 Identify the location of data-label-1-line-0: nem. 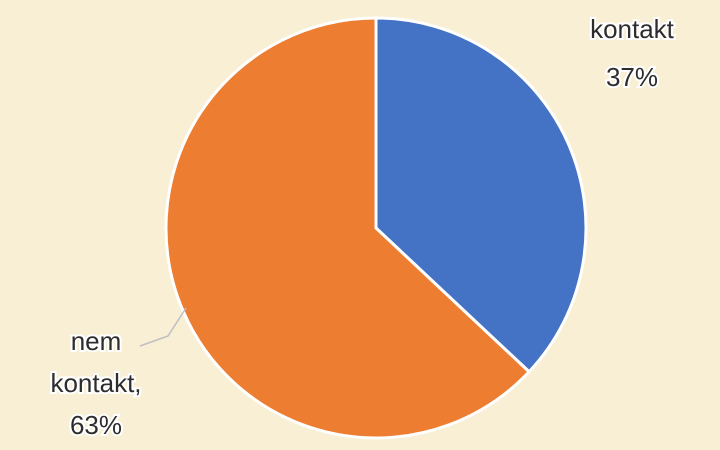
(96, 341).